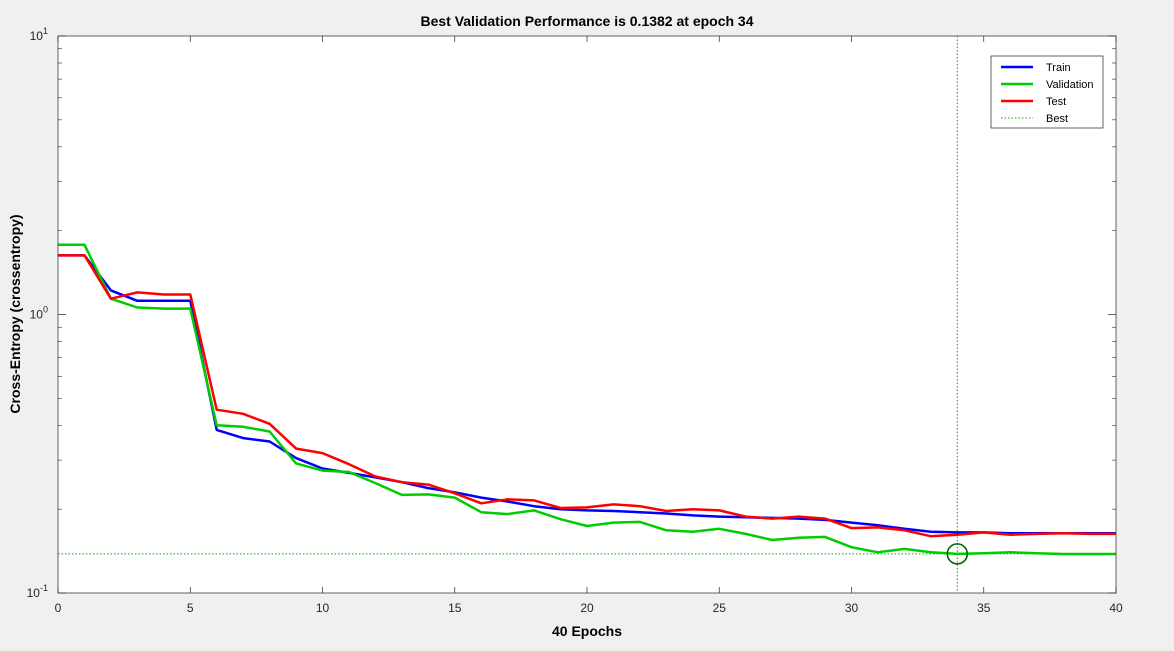 Image resolution: width=1174 pixels, height=651 pixels. I want to click on x-tick-label: 35, so click(984, 608).